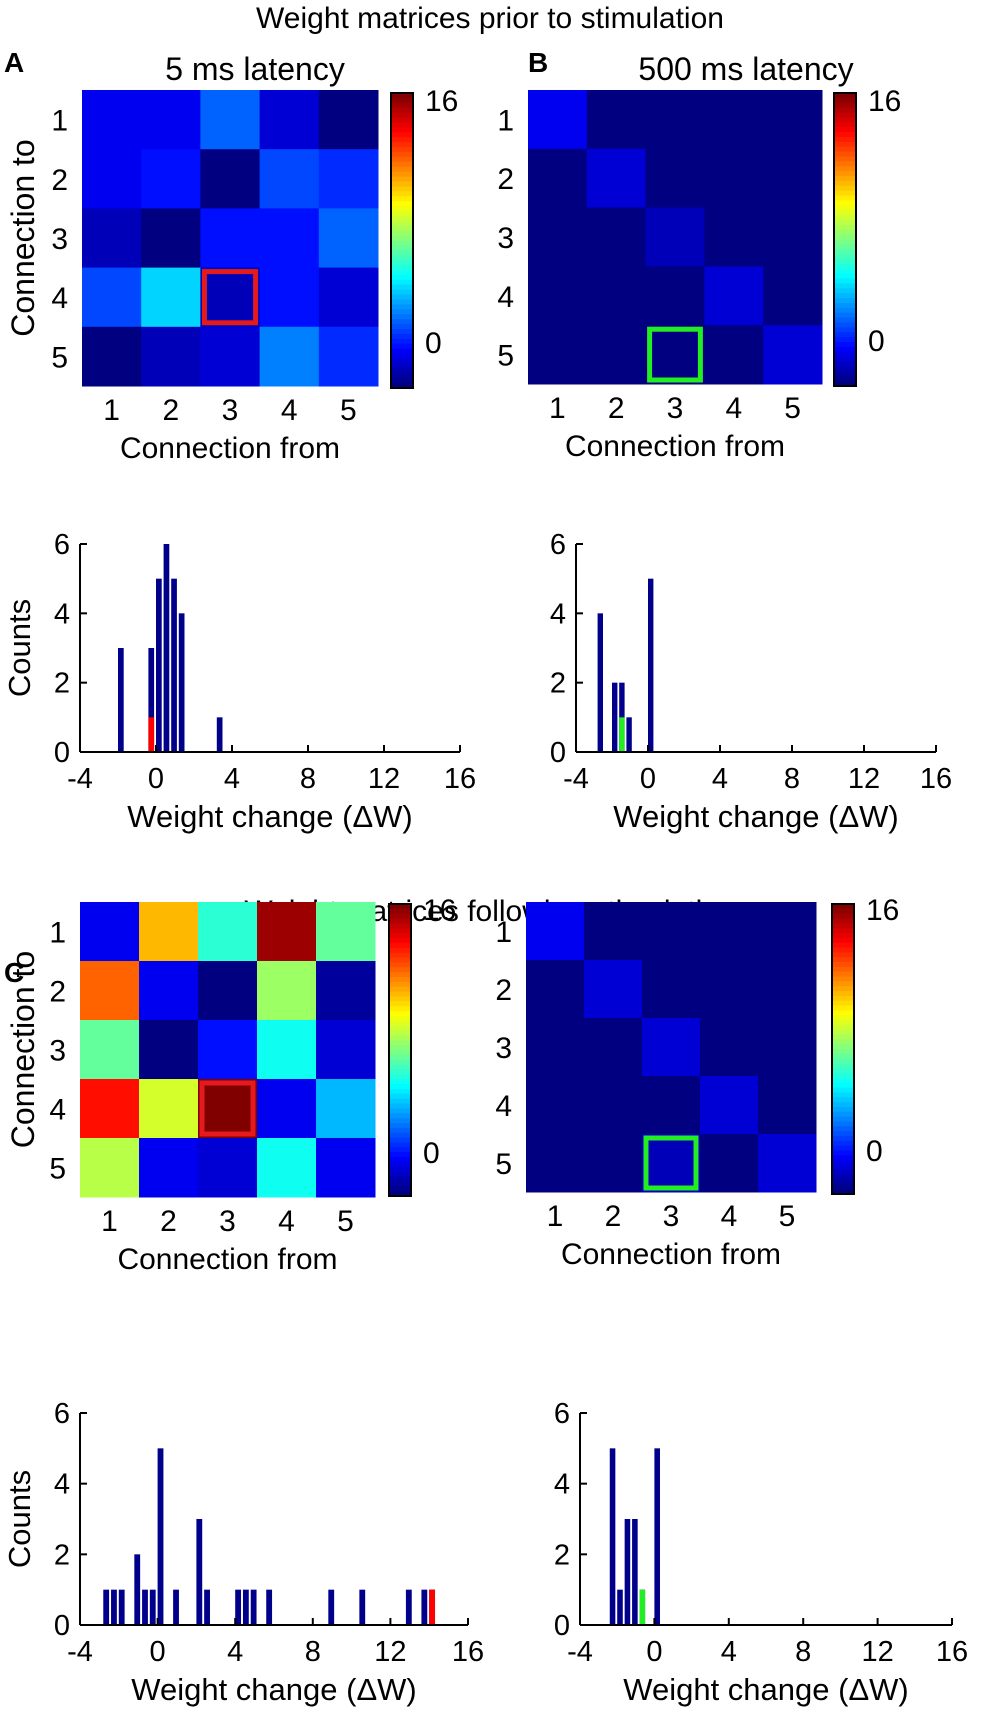 This screenshot has height=1715, width=981. What do you see at coordinates (23, 1049) in the screenshot?
I see `y-axis-label: Connection to` at bounding box center [23, 1049].